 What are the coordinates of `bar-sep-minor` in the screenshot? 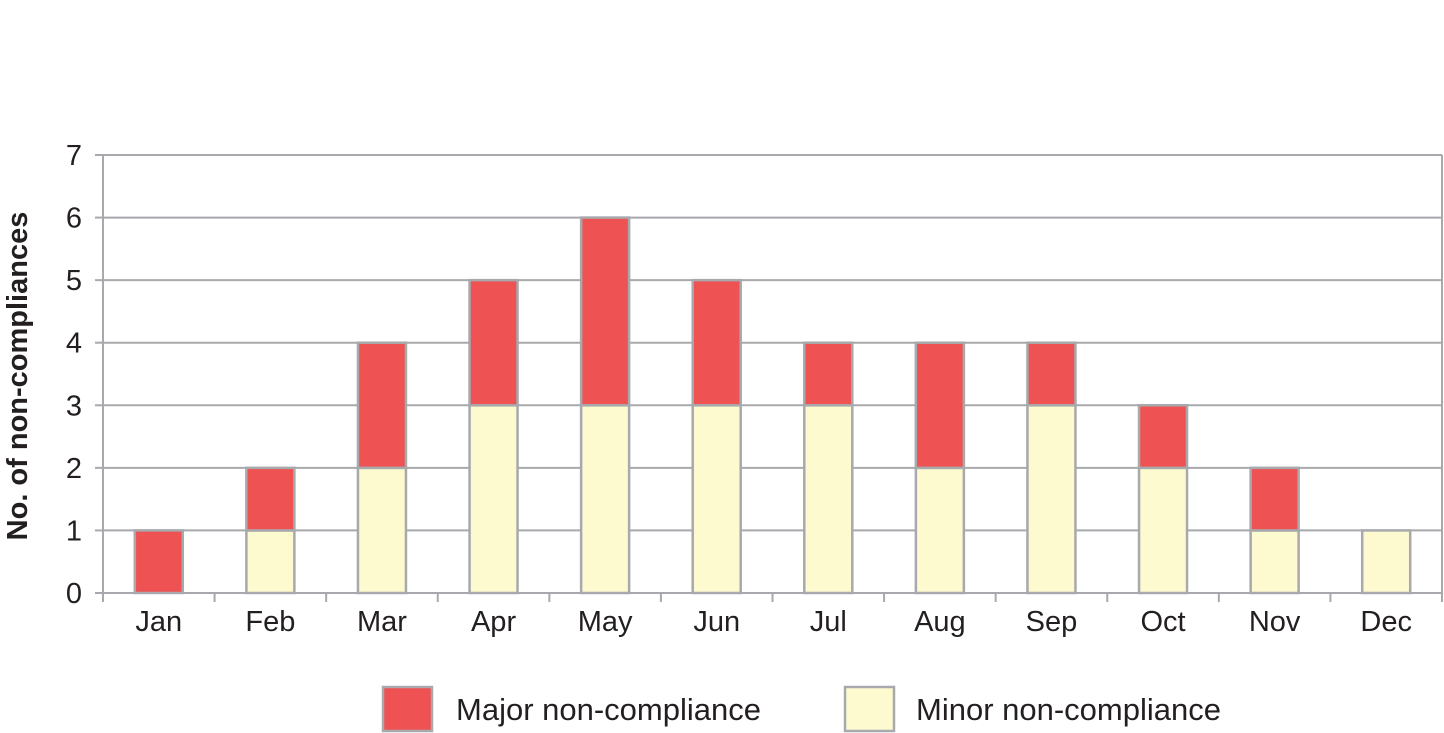 It's located at (1051, 499).